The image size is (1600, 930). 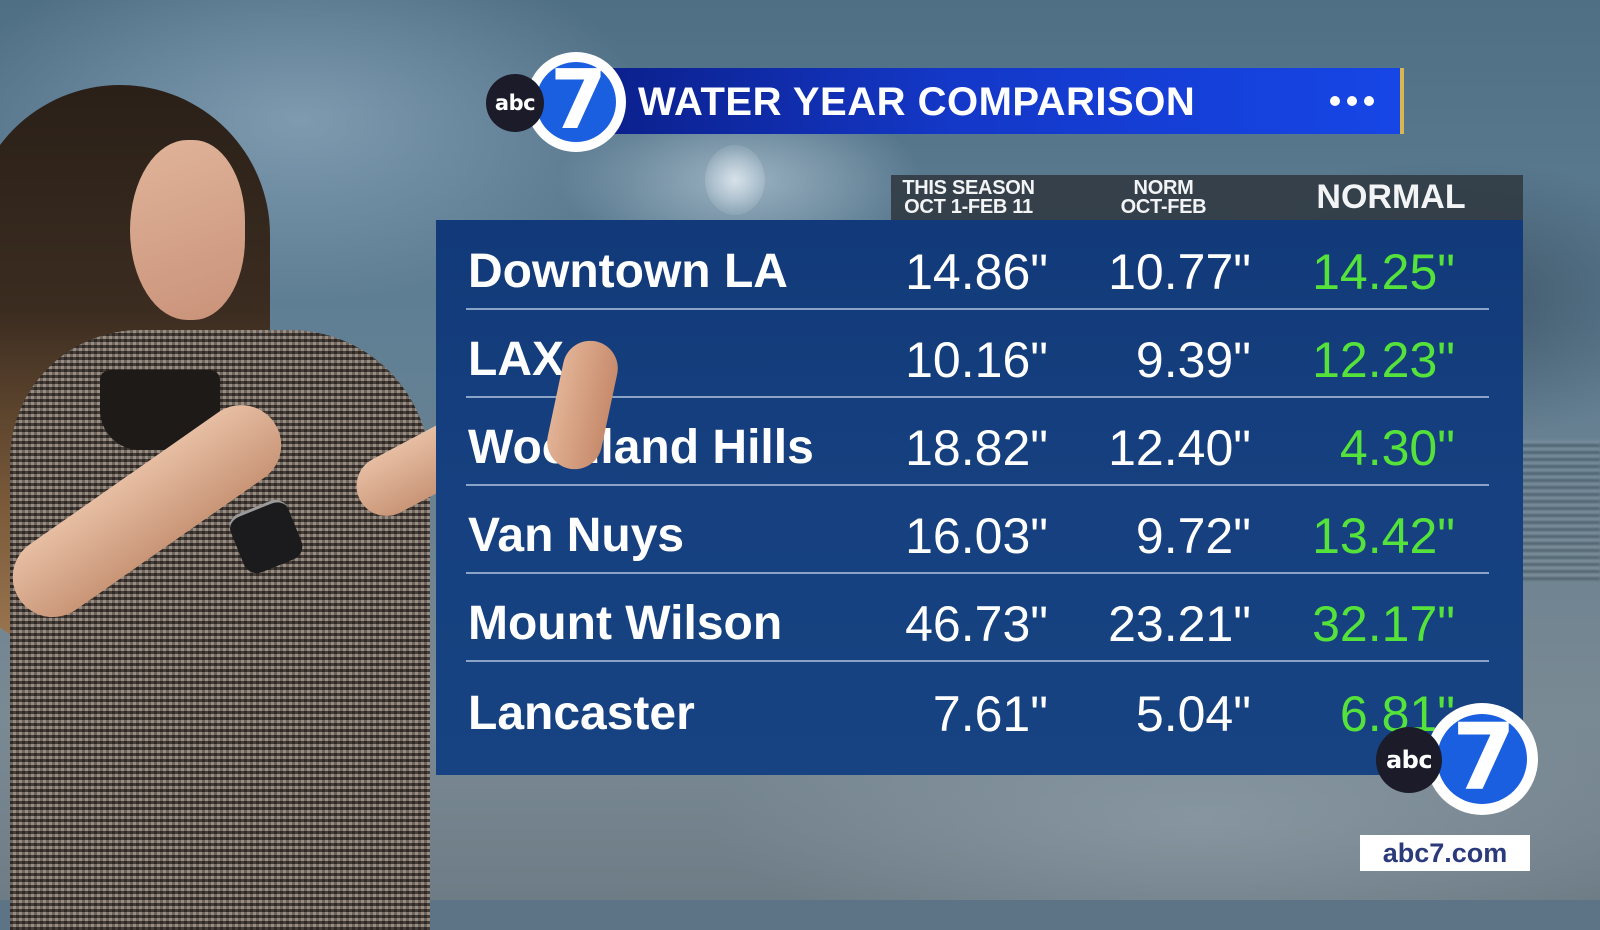 What do you see at coordinates (1179, 272) in the screenshot?
I see `norm-oct-feb-value: 10.77"` at bounding box center [1179, 272].